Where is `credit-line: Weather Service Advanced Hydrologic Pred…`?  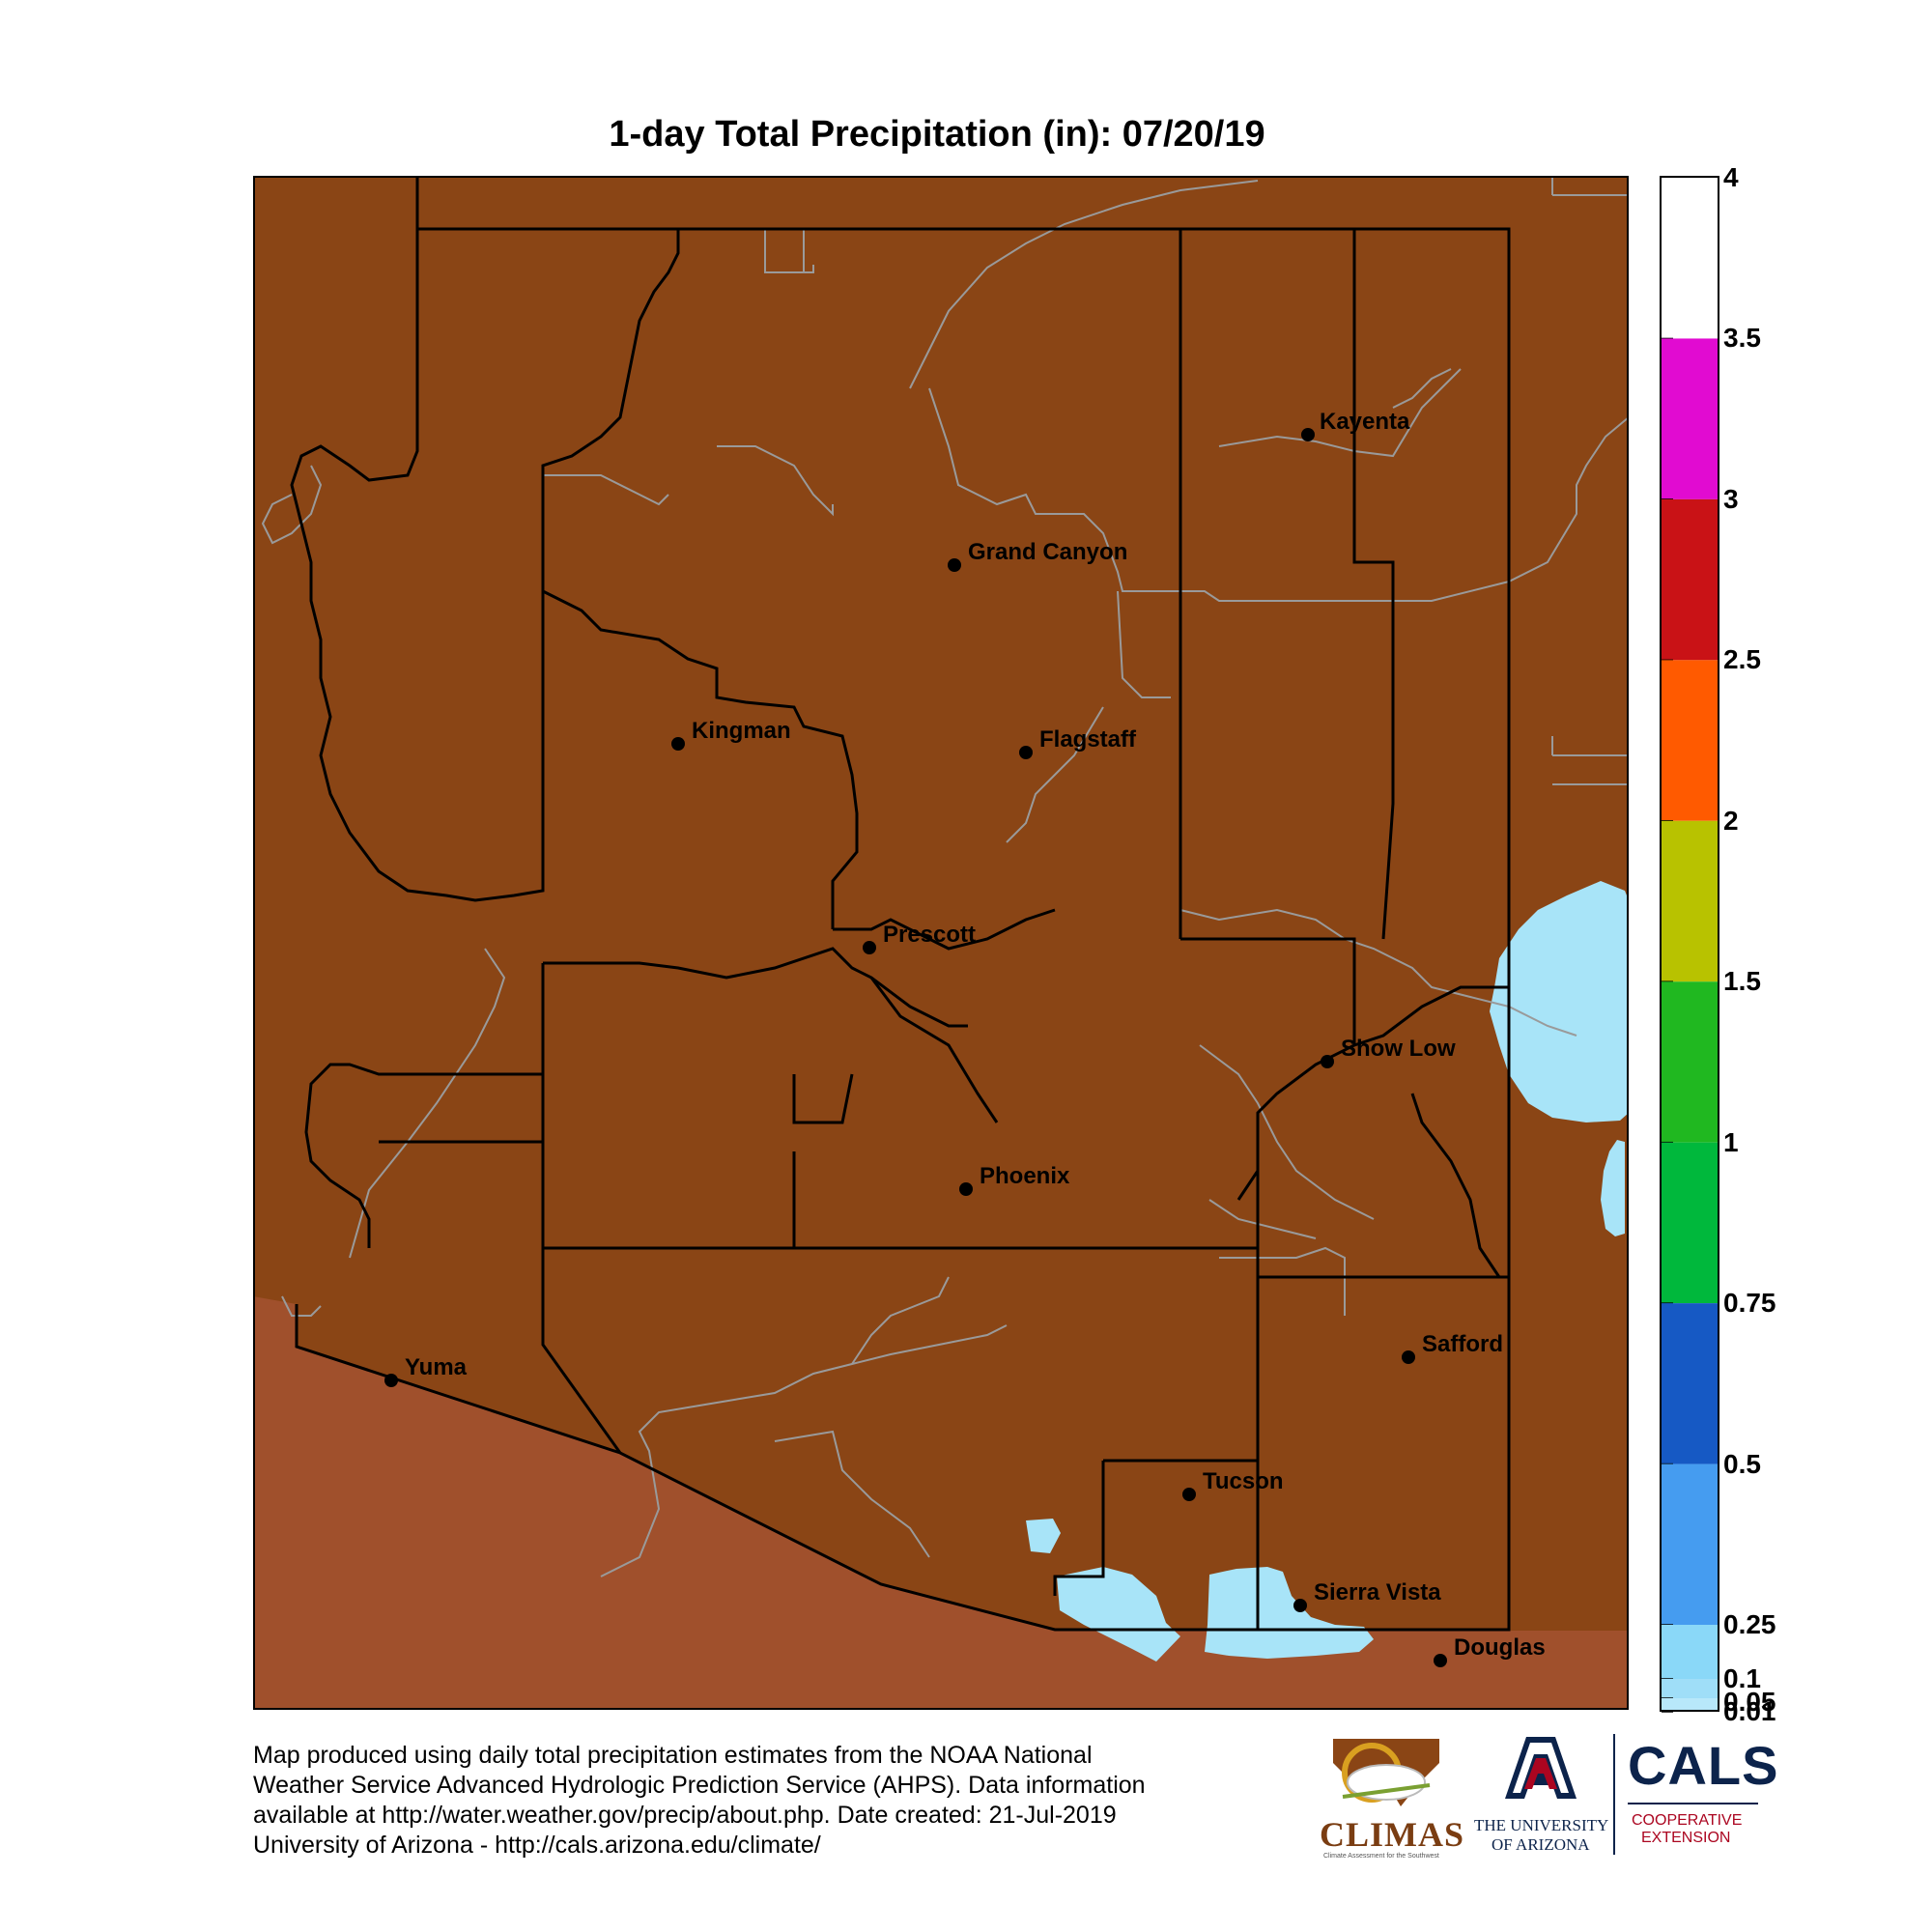 credit-line: Weather Service Advanced Hydrologic Pred… is located at coordinates (699, 1785).